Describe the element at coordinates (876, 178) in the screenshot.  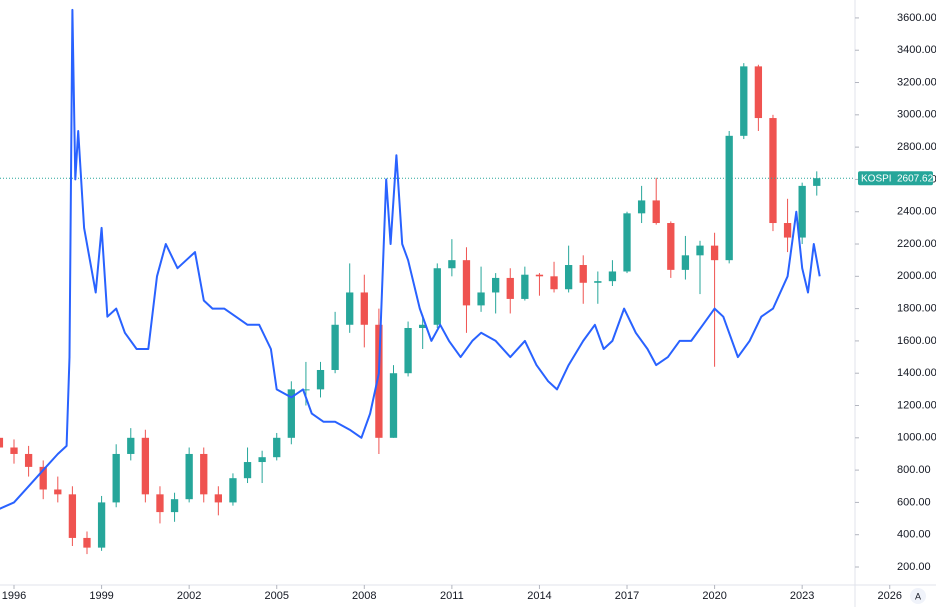
I see `series-name-tag: KOSPI` at that location.